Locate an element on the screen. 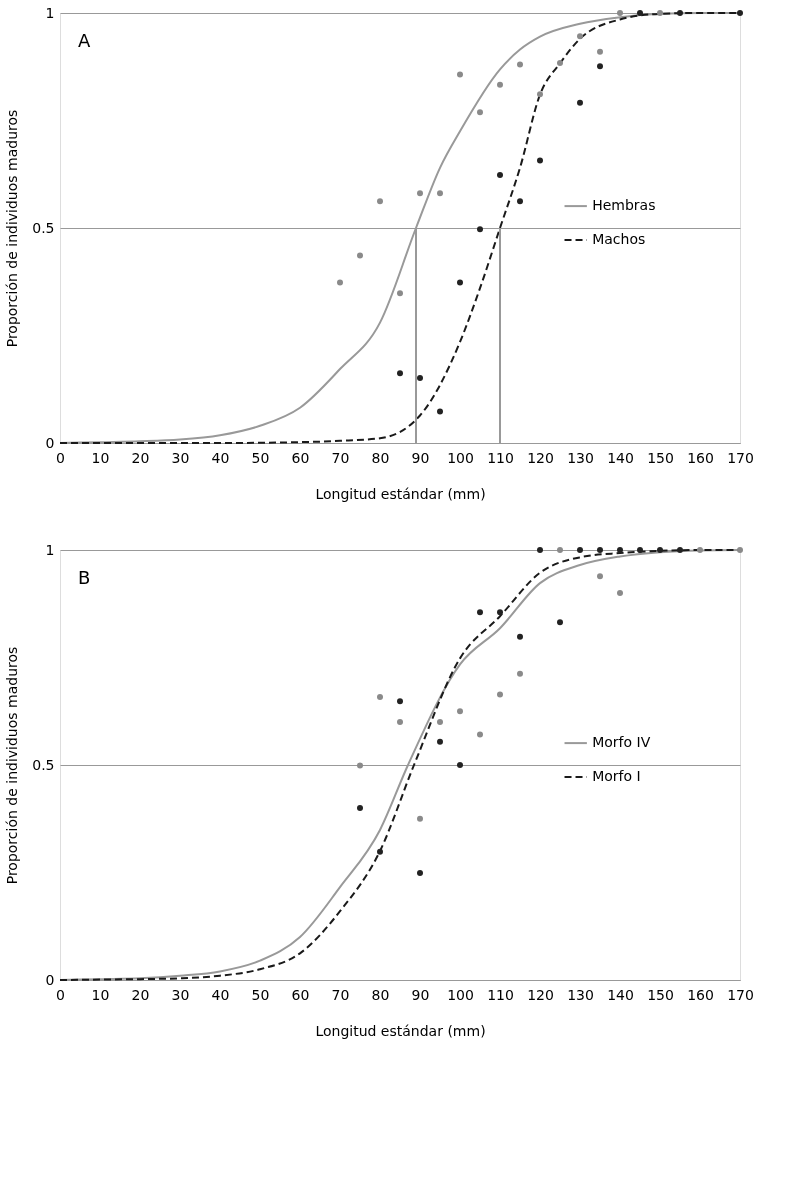  legend-label: Machos is located at coordinates (619, 239).